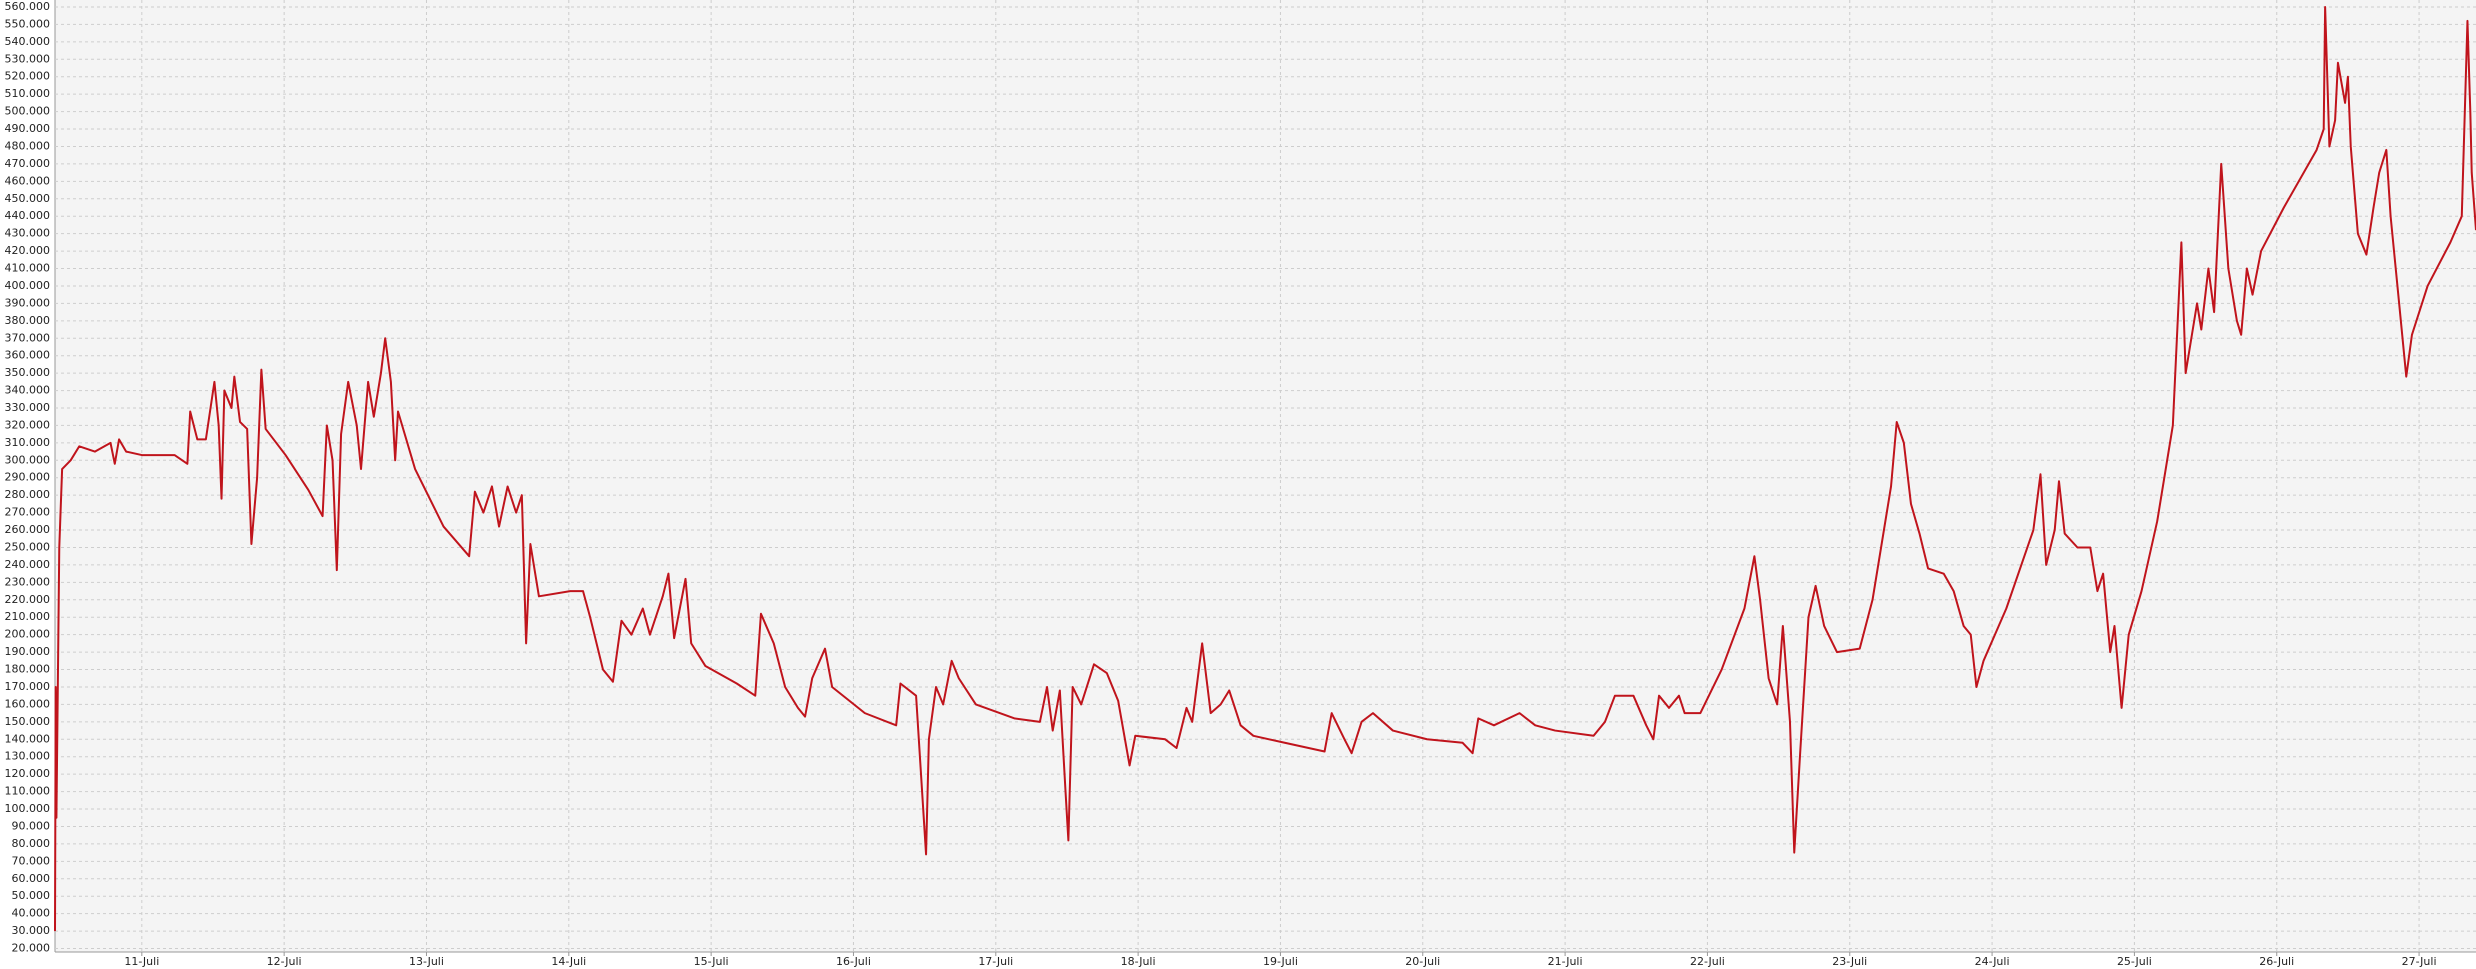  I want to click on y-tick-label: 400.000, so click(28, 285).